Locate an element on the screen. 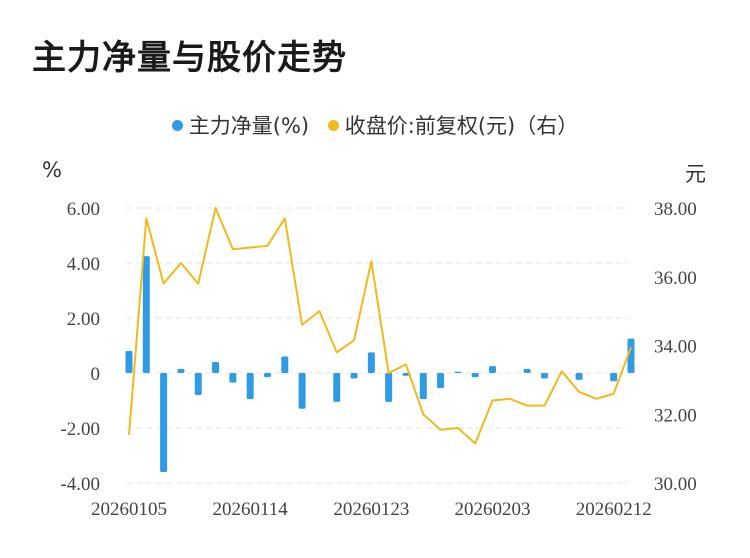 This screenshot has width=750, height=558. chart-title: 主力净量与股价走势 is located at coordinates (189, 58).